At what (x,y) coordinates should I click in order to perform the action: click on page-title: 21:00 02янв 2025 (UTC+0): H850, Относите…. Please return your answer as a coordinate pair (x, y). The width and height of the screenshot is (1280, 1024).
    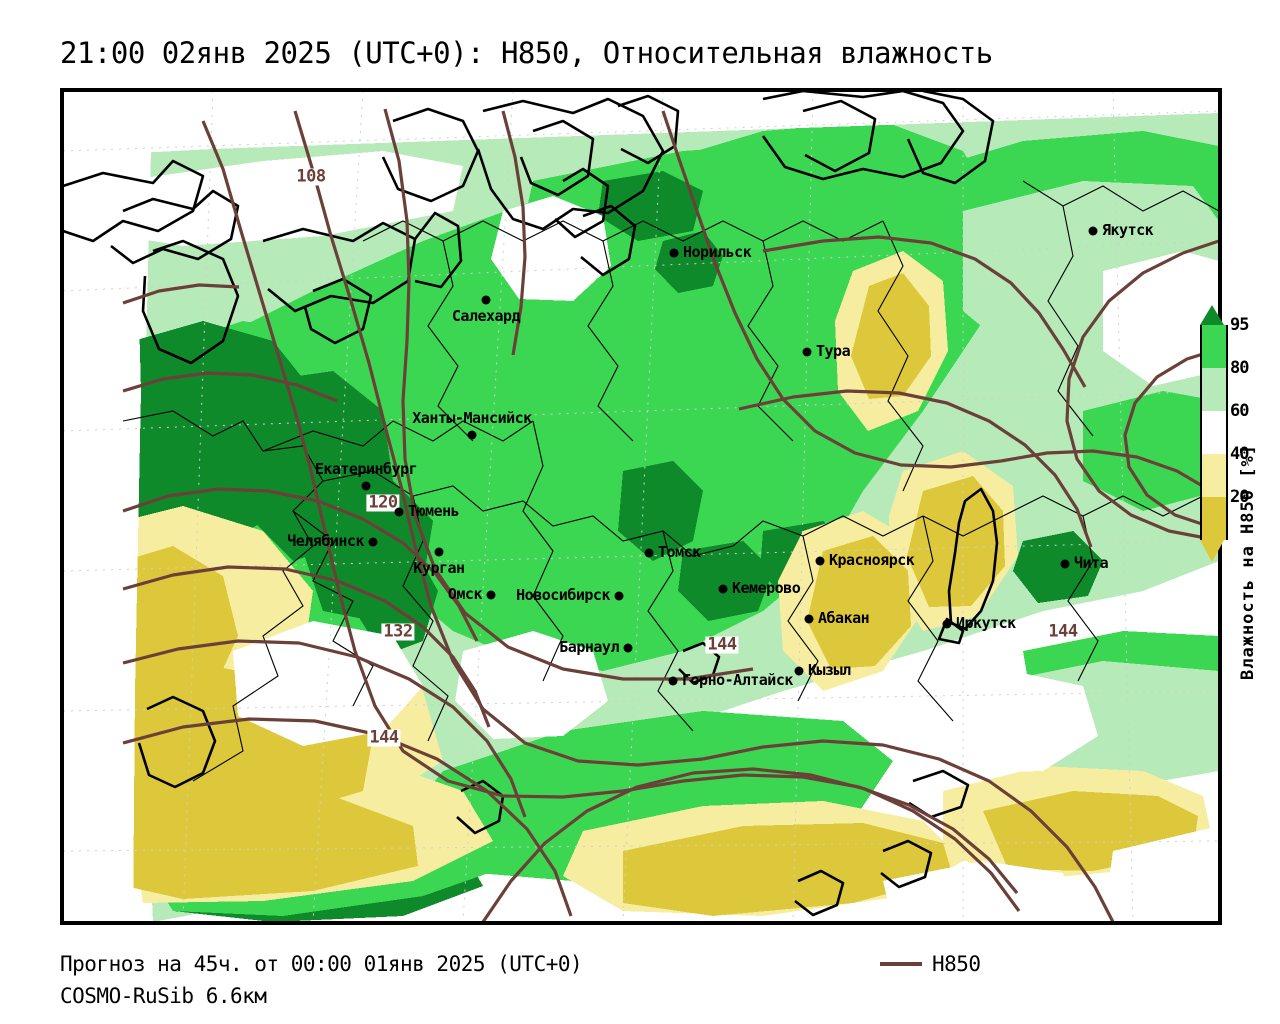
    Looking at the image, I should click on (526, 53).